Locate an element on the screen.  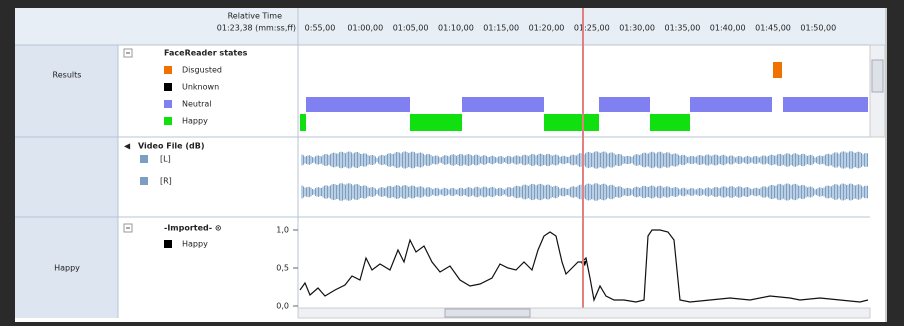
y-tick-label: 0,5 is located at coordinates (282, 268).